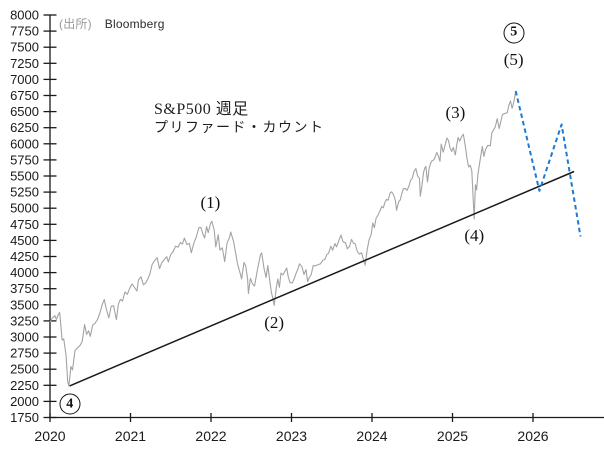 This screenshot has height=453, width=604. Describe the element at coordinates (24, 95) in the screenshot. I see `y-tick-label: 6750` at that location.